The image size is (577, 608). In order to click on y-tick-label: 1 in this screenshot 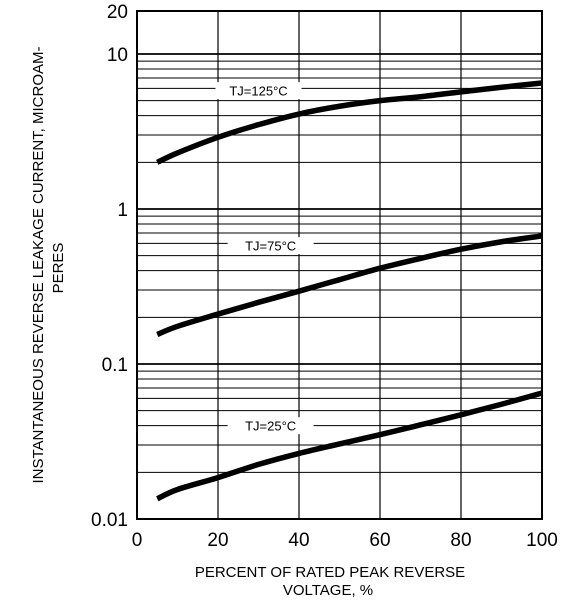, I will do `click(122, 210)`.